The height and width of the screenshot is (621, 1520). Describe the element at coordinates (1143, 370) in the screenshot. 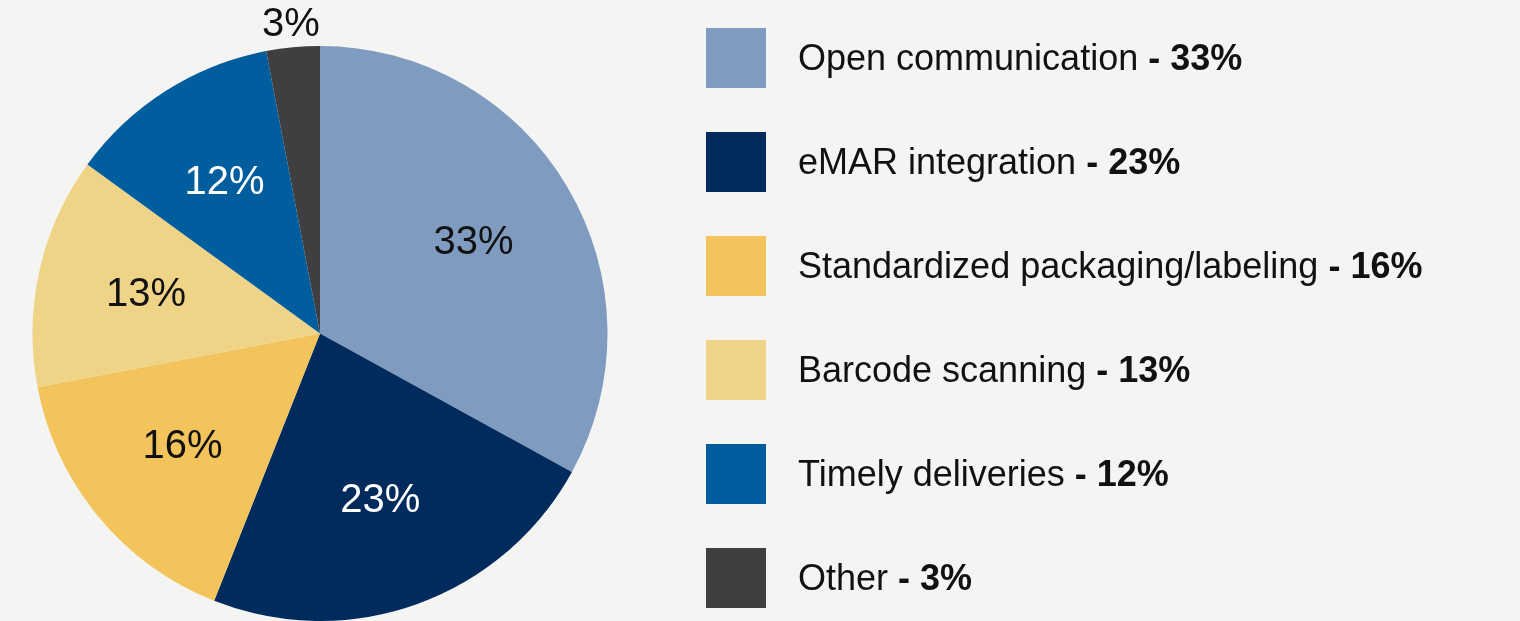

I see `text: - 13%` at that location.